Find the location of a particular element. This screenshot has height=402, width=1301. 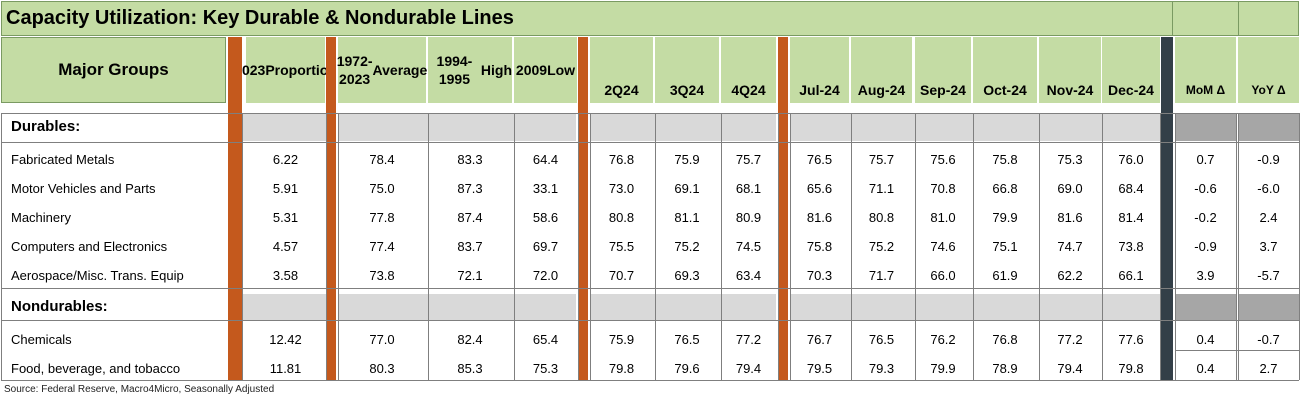

data-cell: 75.2 is located at coordinates (687, 246).